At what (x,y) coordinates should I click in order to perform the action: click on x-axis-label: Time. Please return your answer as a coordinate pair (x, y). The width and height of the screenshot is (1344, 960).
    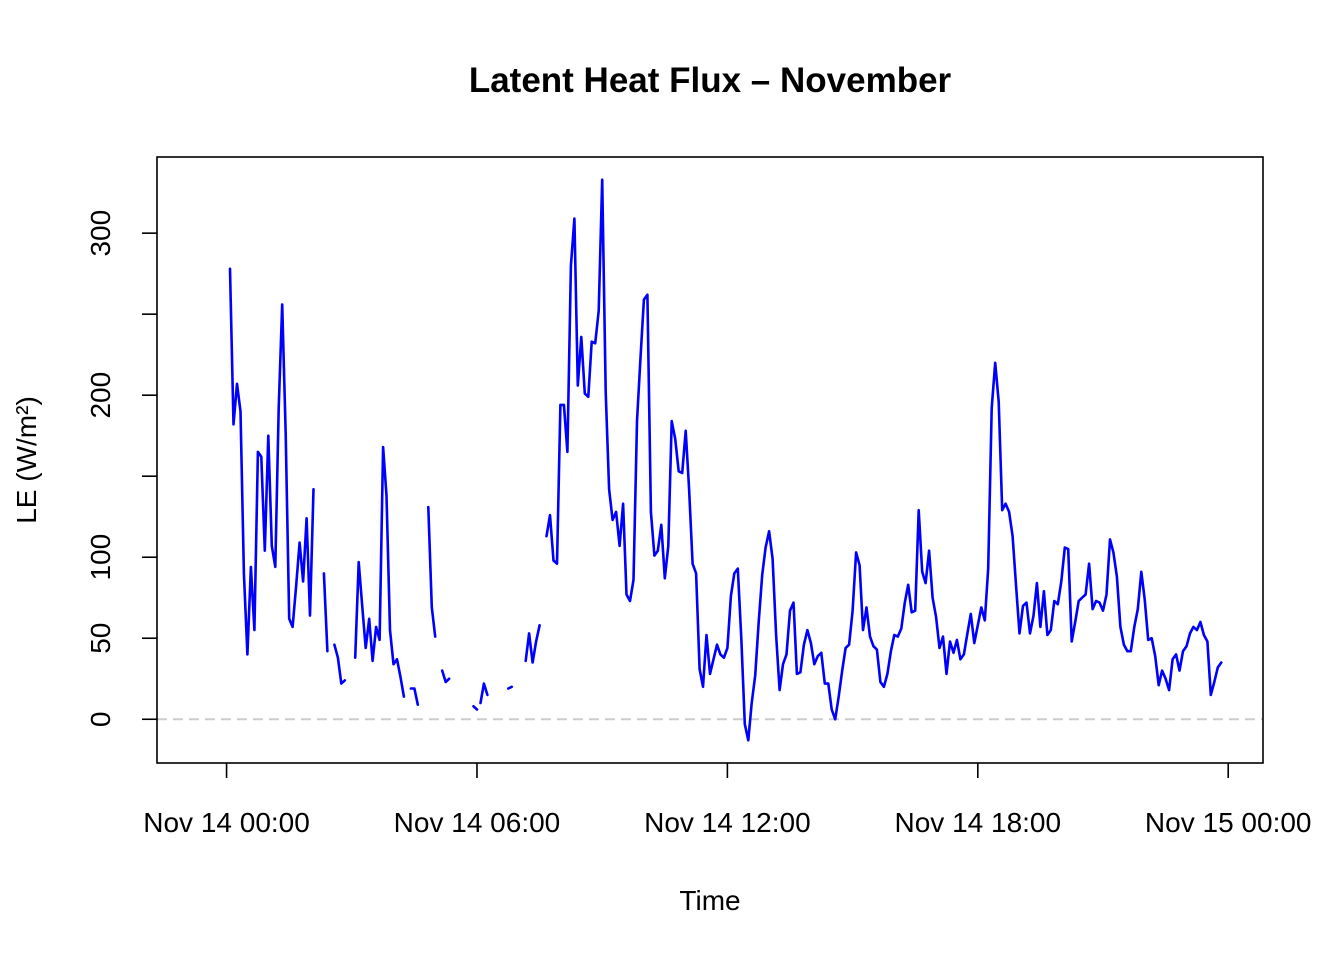
    Looking at the image, I should click on (709, 900).